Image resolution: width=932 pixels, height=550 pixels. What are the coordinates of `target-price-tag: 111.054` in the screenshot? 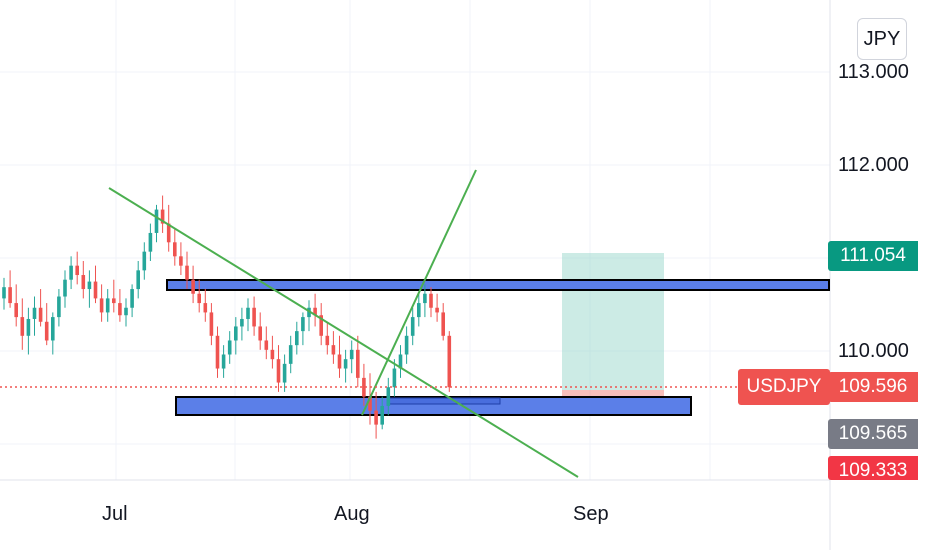 It's located at (873, 256).